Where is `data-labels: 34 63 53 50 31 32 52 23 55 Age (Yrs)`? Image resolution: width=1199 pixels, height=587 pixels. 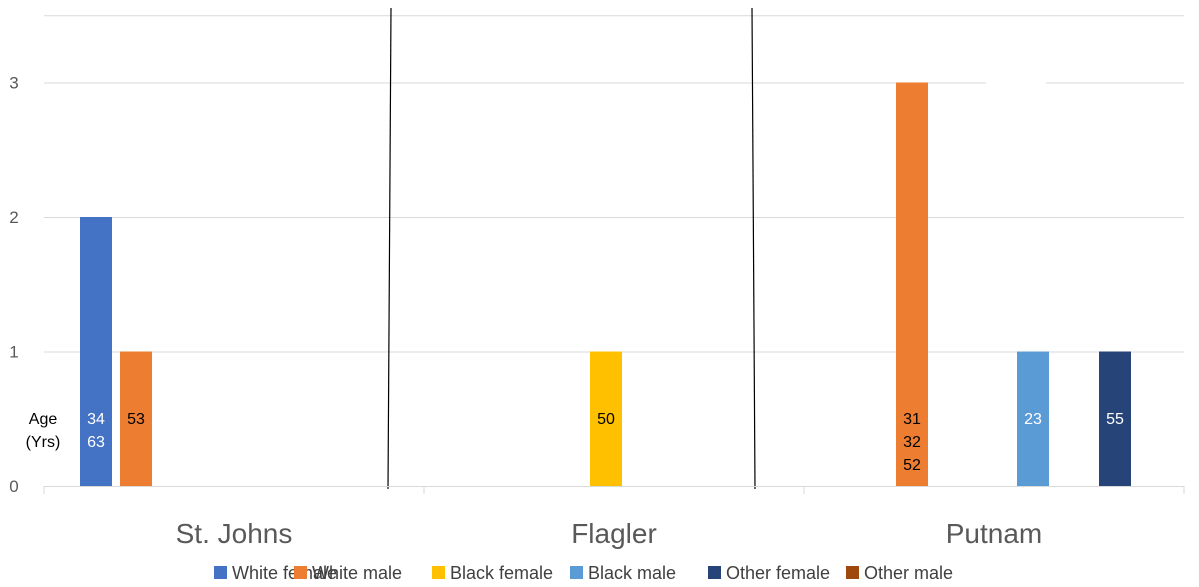 data-labels: 34 63 53 50 31 32 52 23 55 Age (Yrs) is located at coordinates (575, 442).